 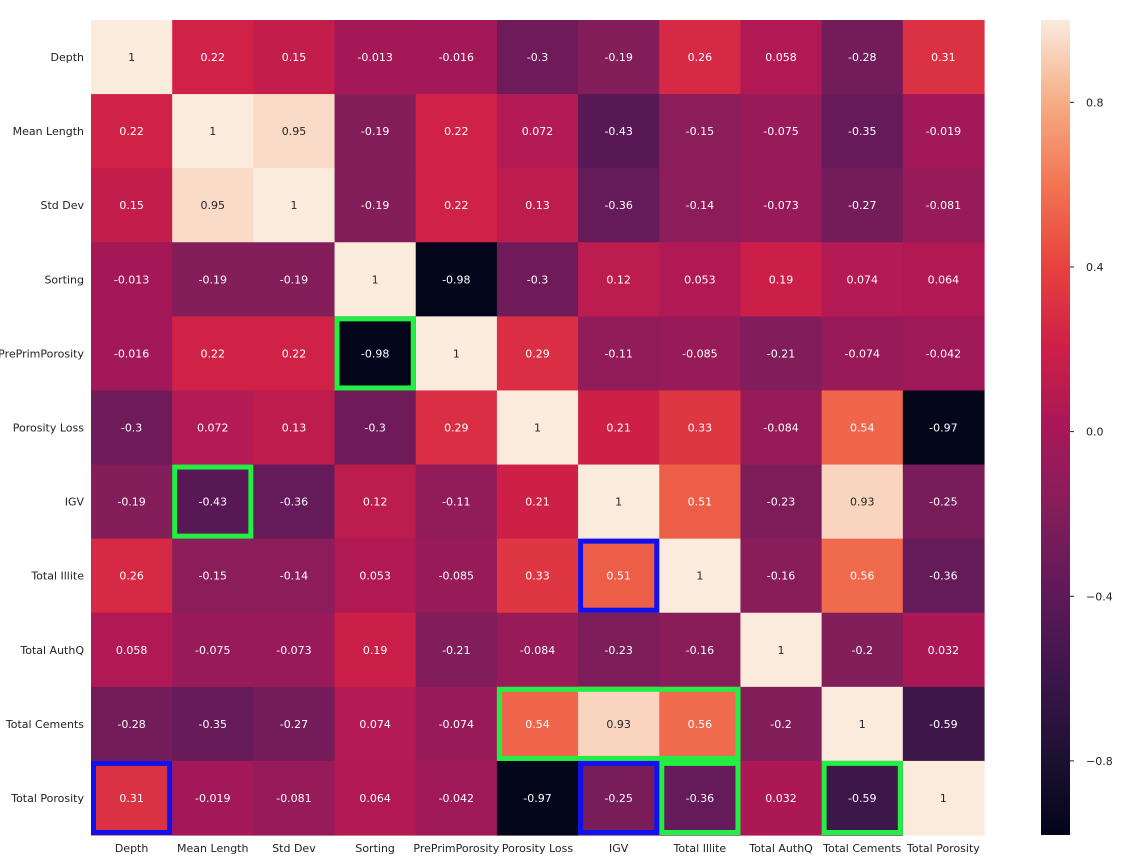 I want to click on cell-value-label: -0.16, so click(x=781, y=576).